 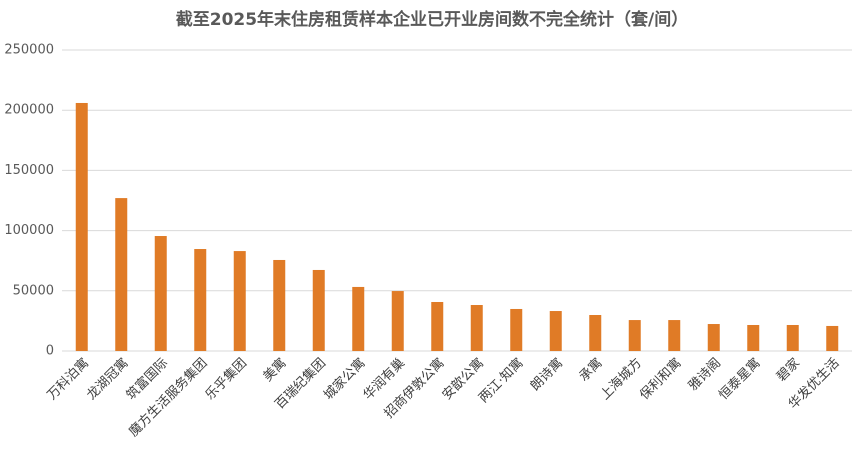 What do you see at coordinates (788, 370) in the screenshot?
I see `x-tick-label: 碧家` at bounding box center [788, 370].